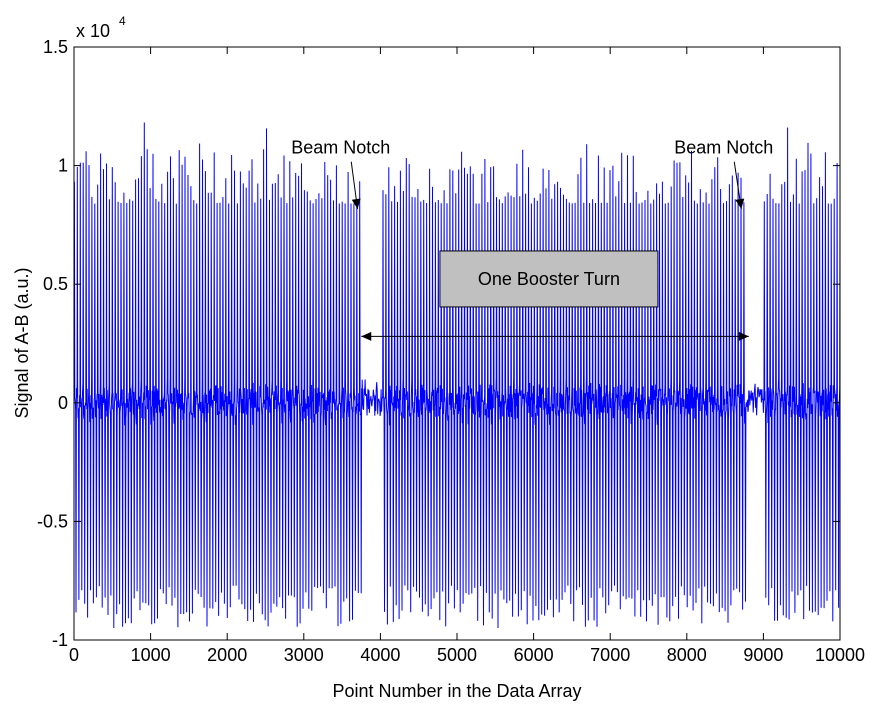 The height and width of the screenshot is (706, 878). What do you see at coordinates (55, 284) in the screenshot?
I see `y-tick-label: 0.5` at bounding box center [55, 284].